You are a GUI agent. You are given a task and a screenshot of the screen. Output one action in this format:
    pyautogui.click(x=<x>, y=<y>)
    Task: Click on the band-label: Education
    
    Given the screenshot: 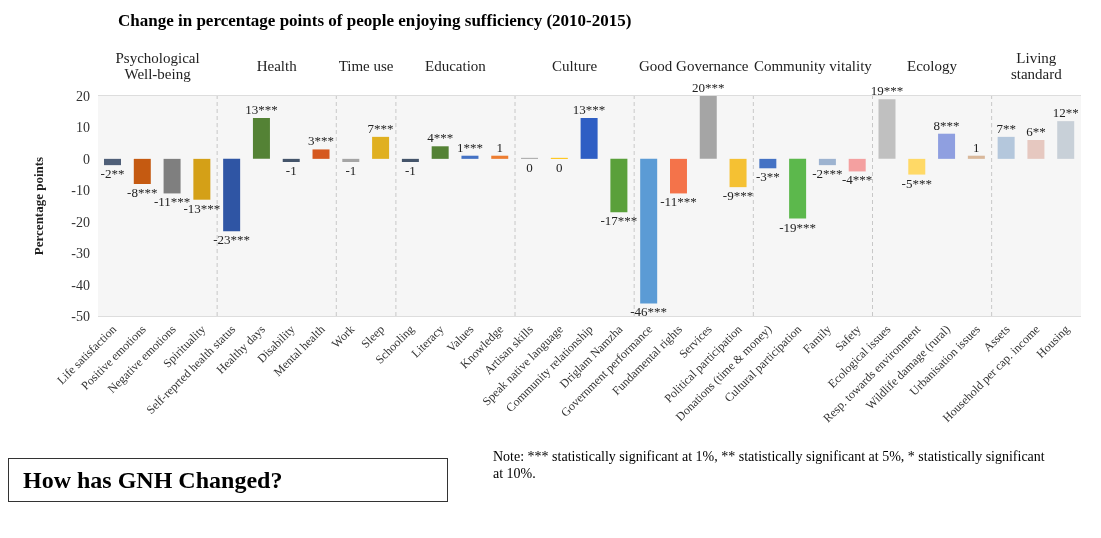 What is the action you would take?
    pyautogui.click(x=455, y=66)
    